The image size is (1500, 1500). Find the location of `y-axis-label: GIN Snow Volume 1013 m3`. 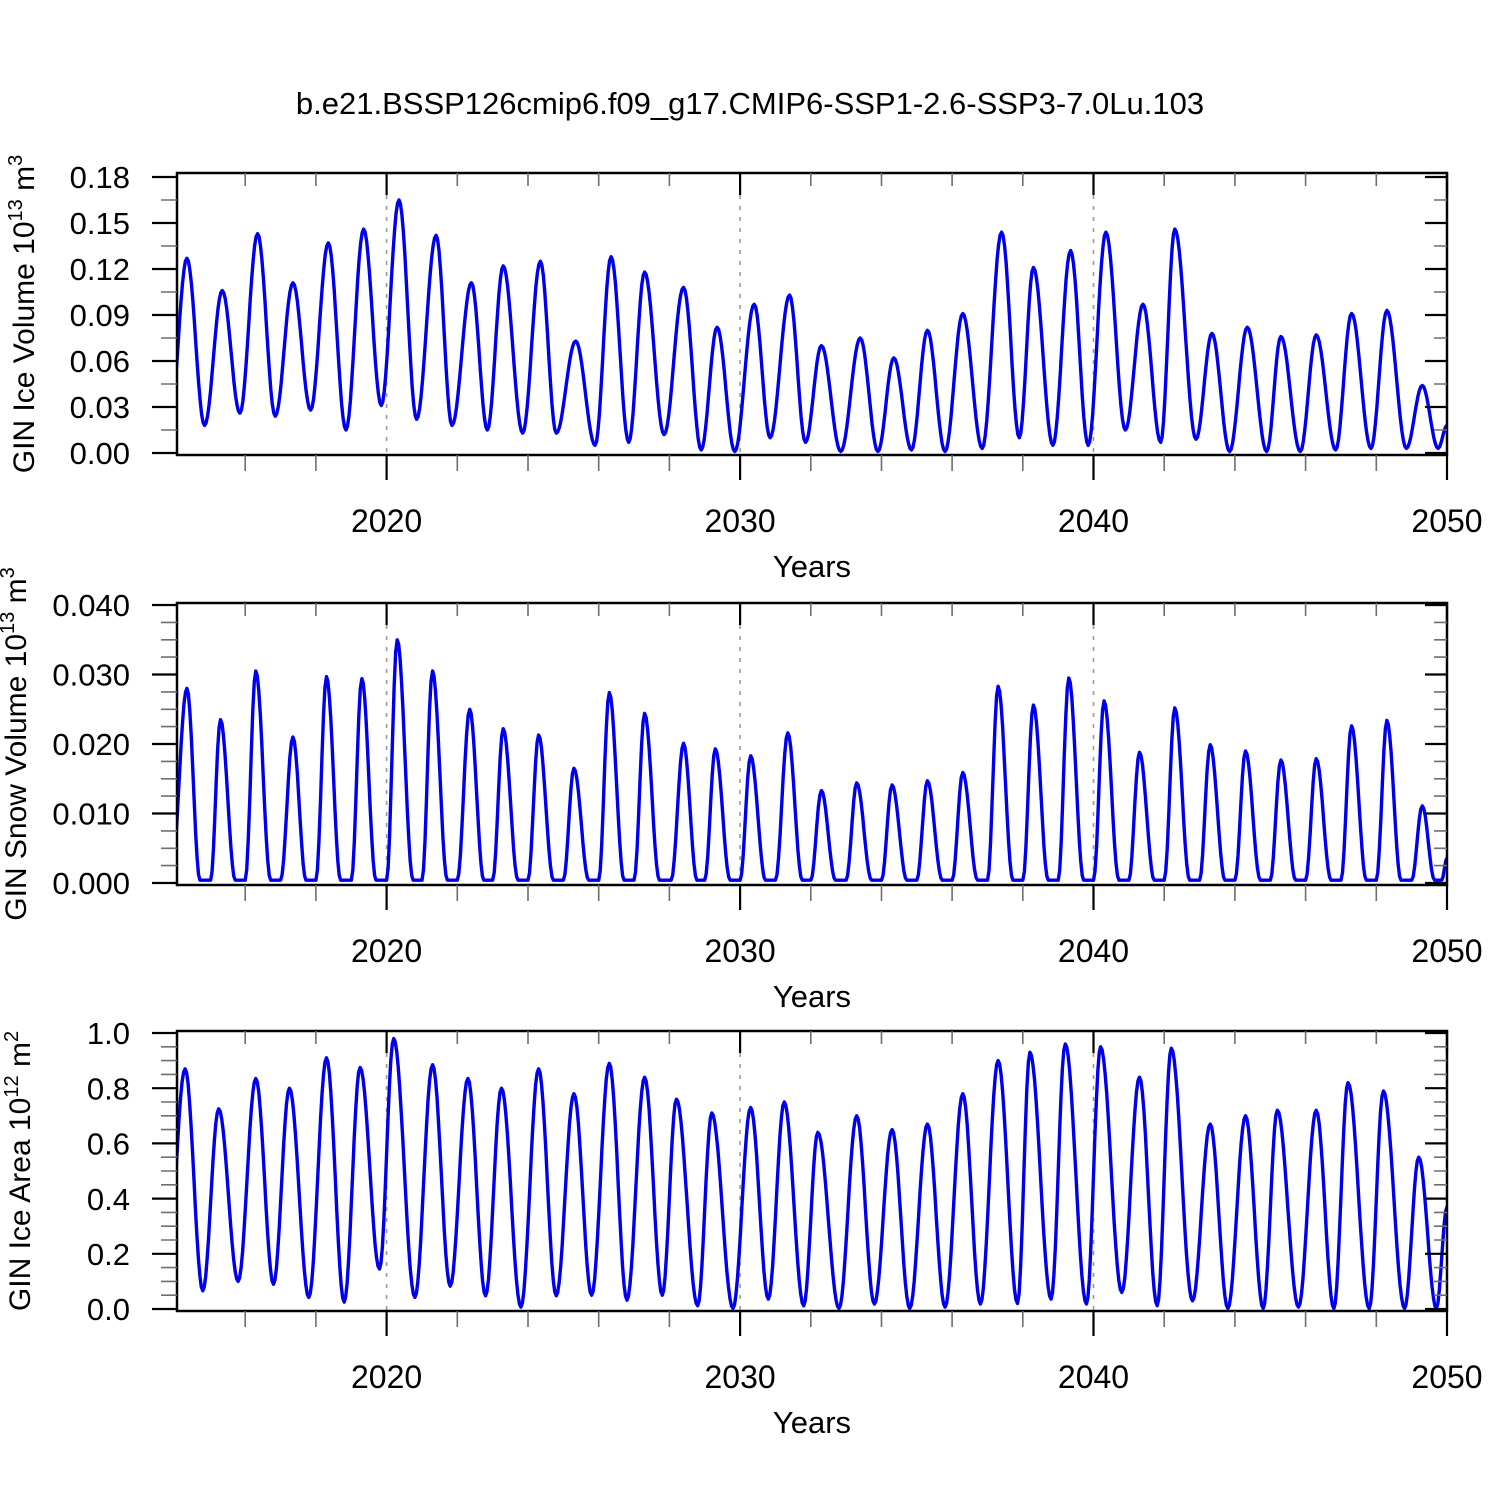

y-axis-label: GIN Snow Volume 1013 m3 is located at coordinates (16, 744).